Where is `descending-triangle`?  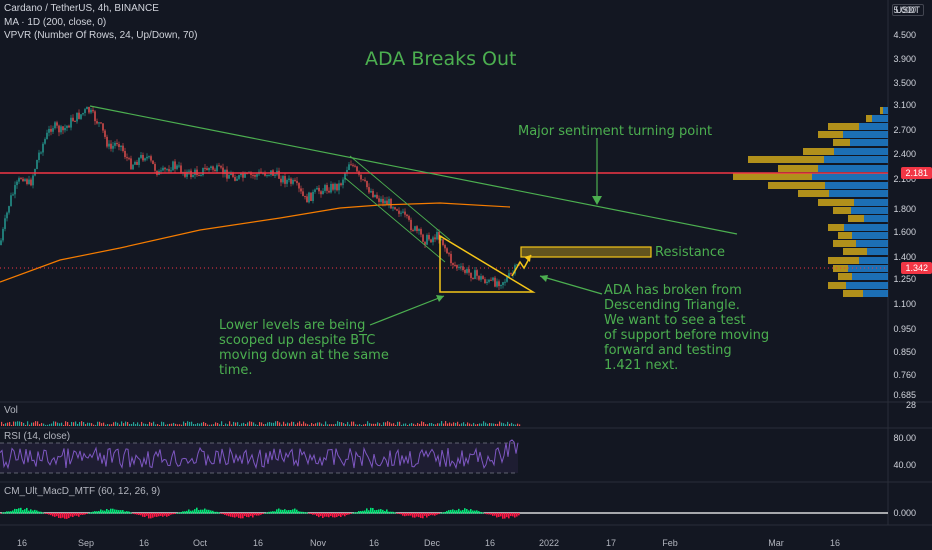
descending-triangle is located at coordinates (487, 263).